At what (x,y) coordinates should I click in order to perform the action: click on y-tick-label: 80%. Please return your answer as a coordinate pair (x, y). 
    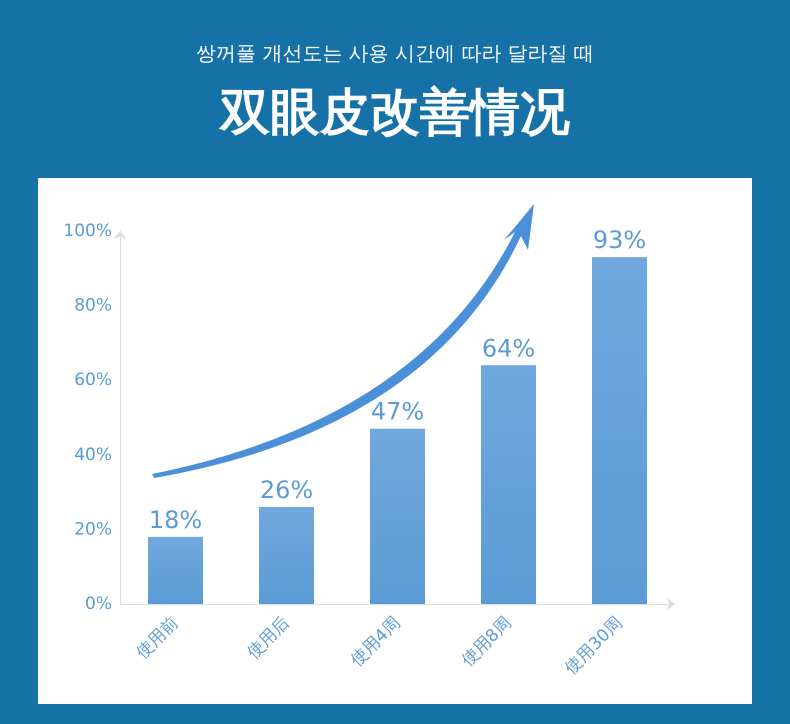
    Looking at the image, I should click on (93, 306).